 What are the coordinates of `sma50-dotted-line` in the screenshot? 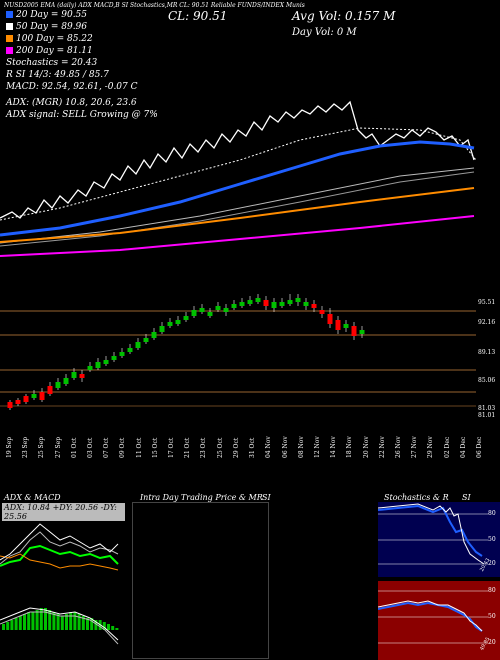 It's located at (238, 174).